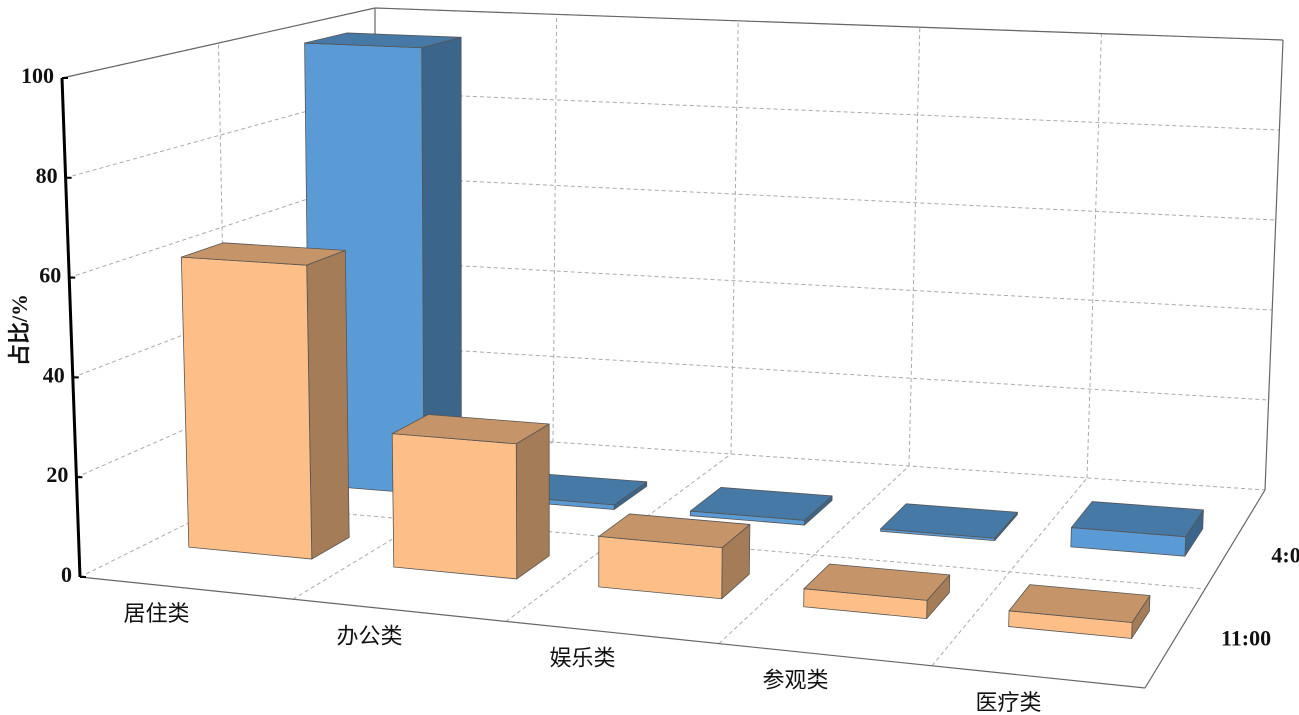 This screenshot has width=1299, height=715. Describe the element at coordinates (66, 574) in the screenshot. I see `y-tick-label: 0` at that location.